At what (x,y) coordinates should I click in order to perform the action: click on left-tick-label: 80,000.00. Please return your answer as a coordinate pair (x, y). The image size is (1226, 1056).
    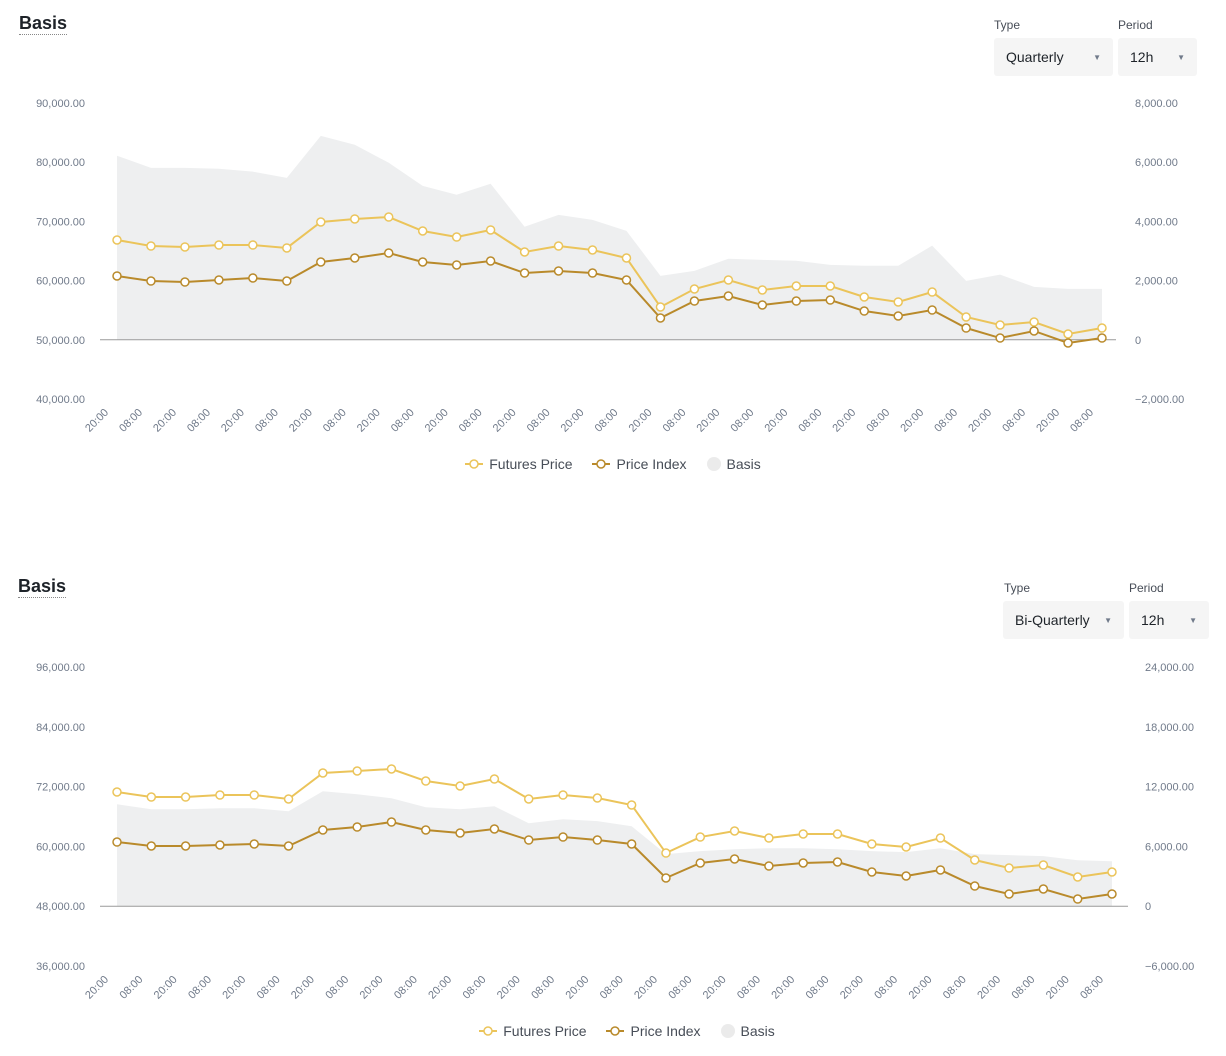
    Looking at the image, I should click on (60, 163).